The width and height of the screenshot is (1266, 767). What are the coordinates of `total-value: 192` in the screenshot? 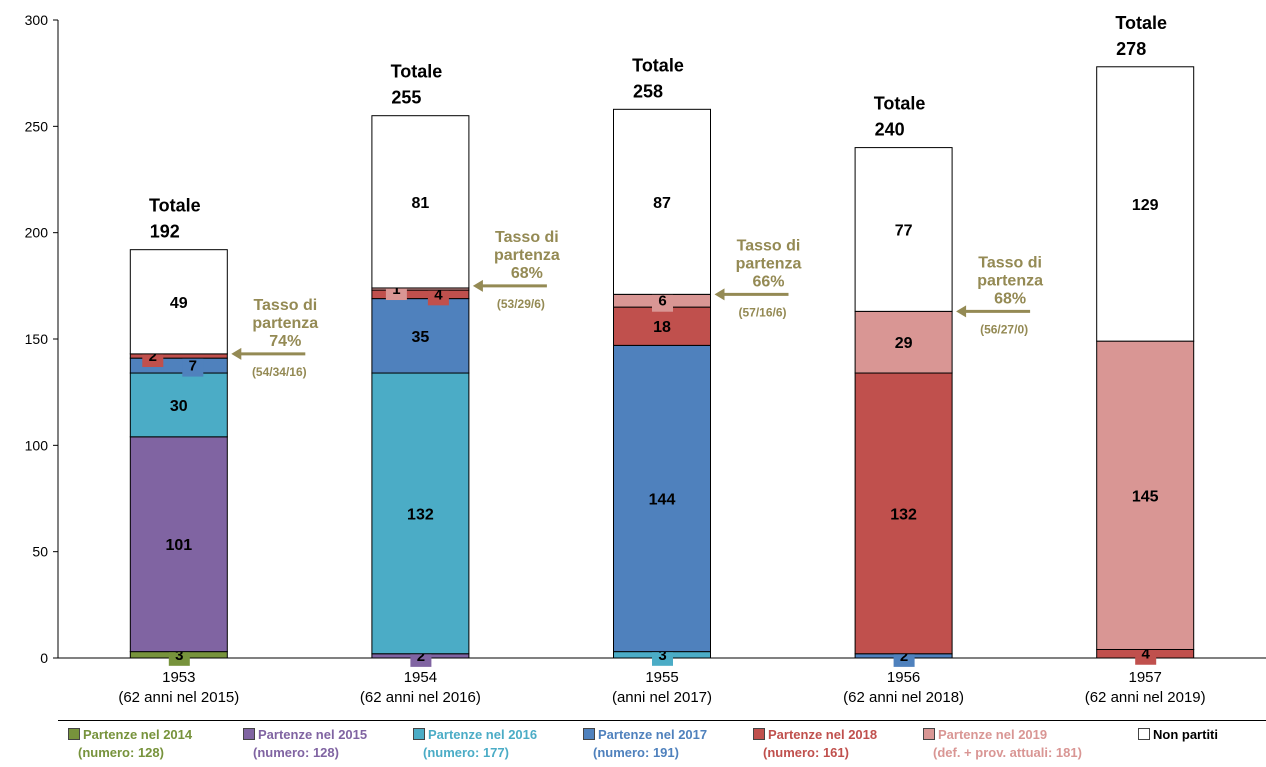 It's located at (165, 232).